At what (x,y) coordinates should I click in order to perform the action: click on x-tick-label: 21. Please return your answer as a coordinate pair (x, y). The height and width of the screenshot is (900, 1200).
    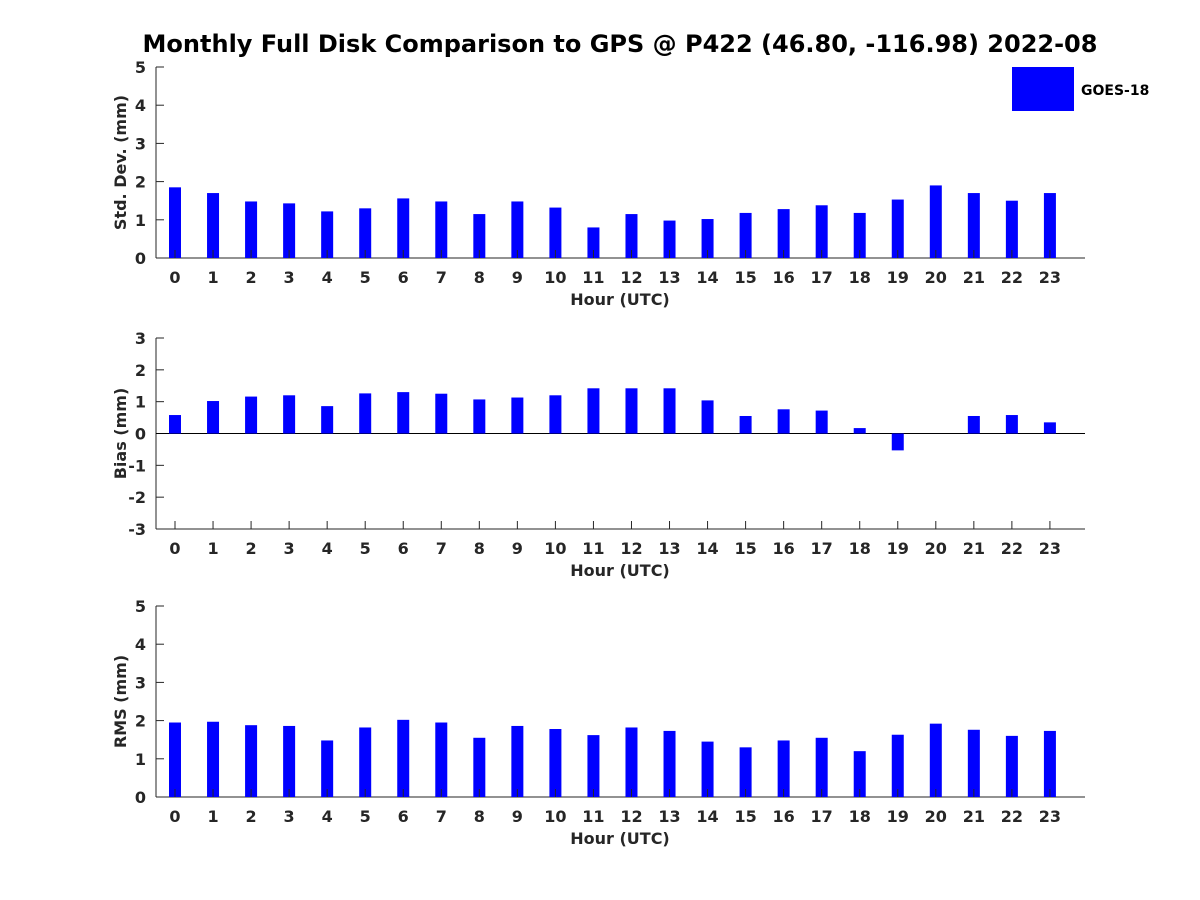
    Looking at the image, I should click on (974, 816).